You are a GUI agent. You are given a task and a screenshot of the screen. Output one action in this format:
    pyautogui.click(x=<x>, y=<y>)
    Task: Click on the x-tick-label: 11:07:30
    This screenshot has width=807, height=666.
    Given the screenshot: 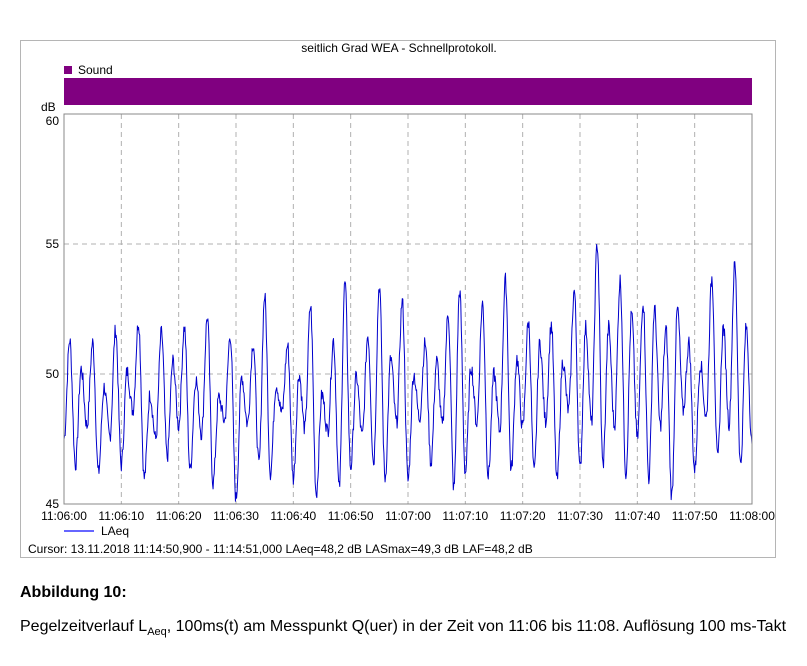 What is the action you would take?
    pyautogui.click(x=580, y=516)
    